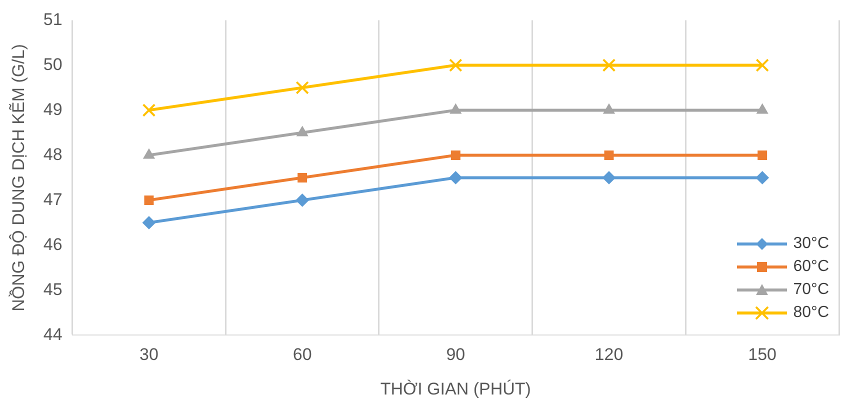 Image resolution: width=859 pixels, height=409 pixels. What do you see at coordinates (609, 354) in the screenshot?
I see `x-tick-label: 120` at bounding box center [609, 354].